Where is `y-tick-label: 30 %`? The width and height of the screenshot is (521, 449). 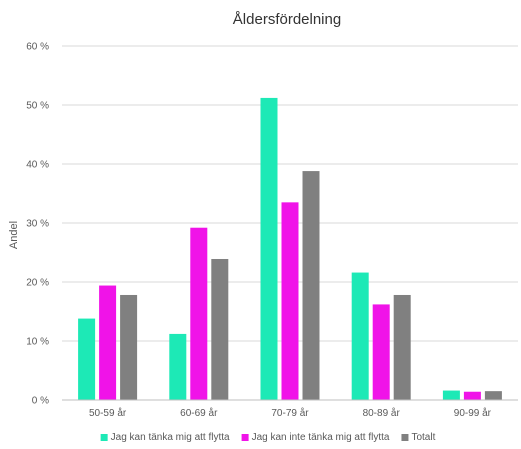 y-tick-label: 30 % is located at coordinates (37, 224).